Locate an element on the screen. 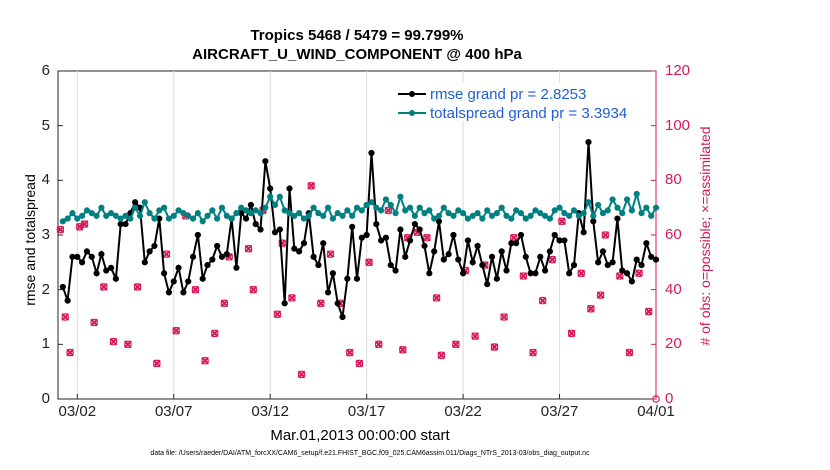 This screenshot has height=470, width=830. y-tick-label-right: 120 is located at coordinates (678, 70).